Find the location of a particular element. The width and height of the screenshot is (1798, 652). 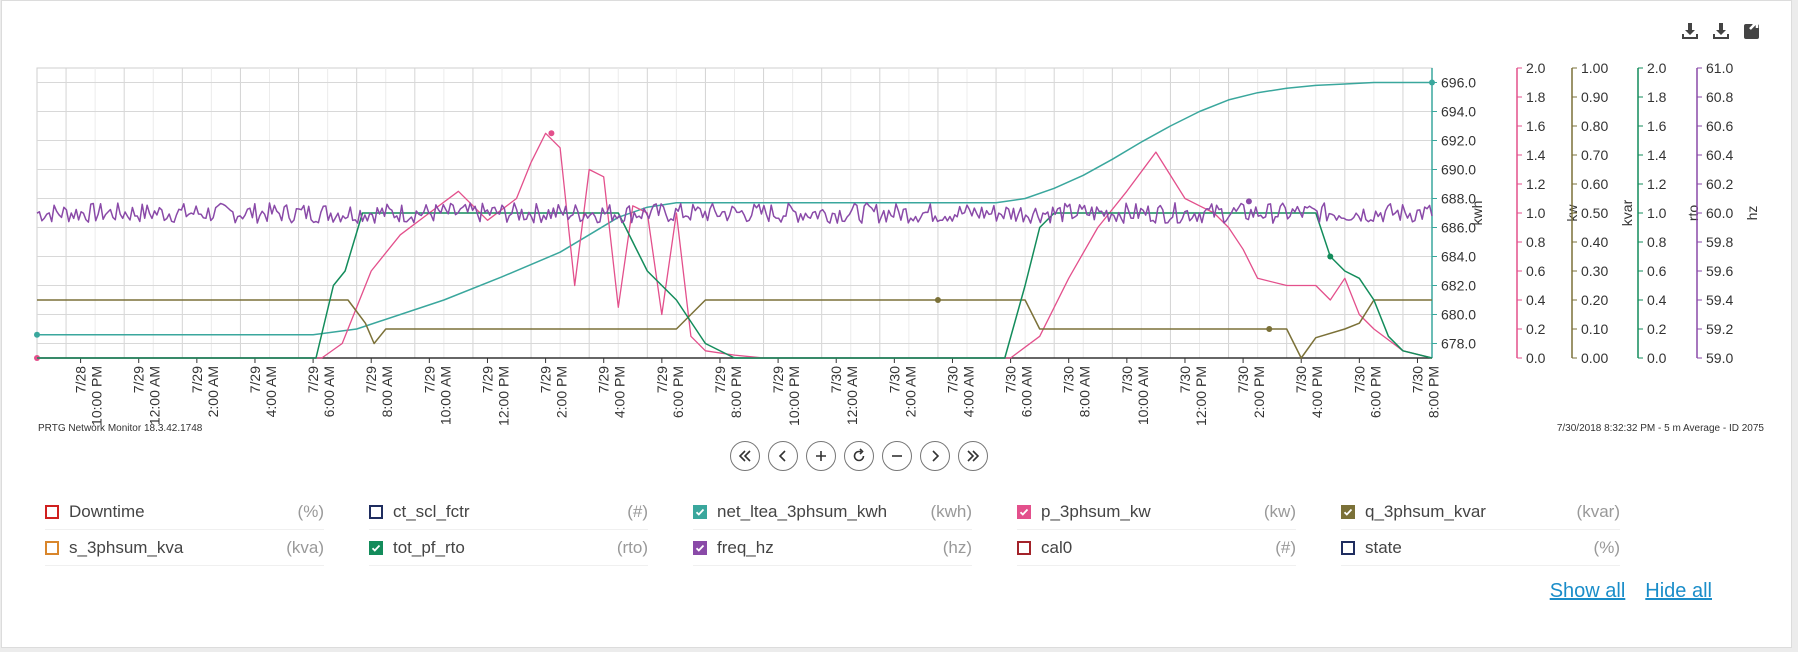

legend-item-state: state (%) is located at coordinates (1480, 548).